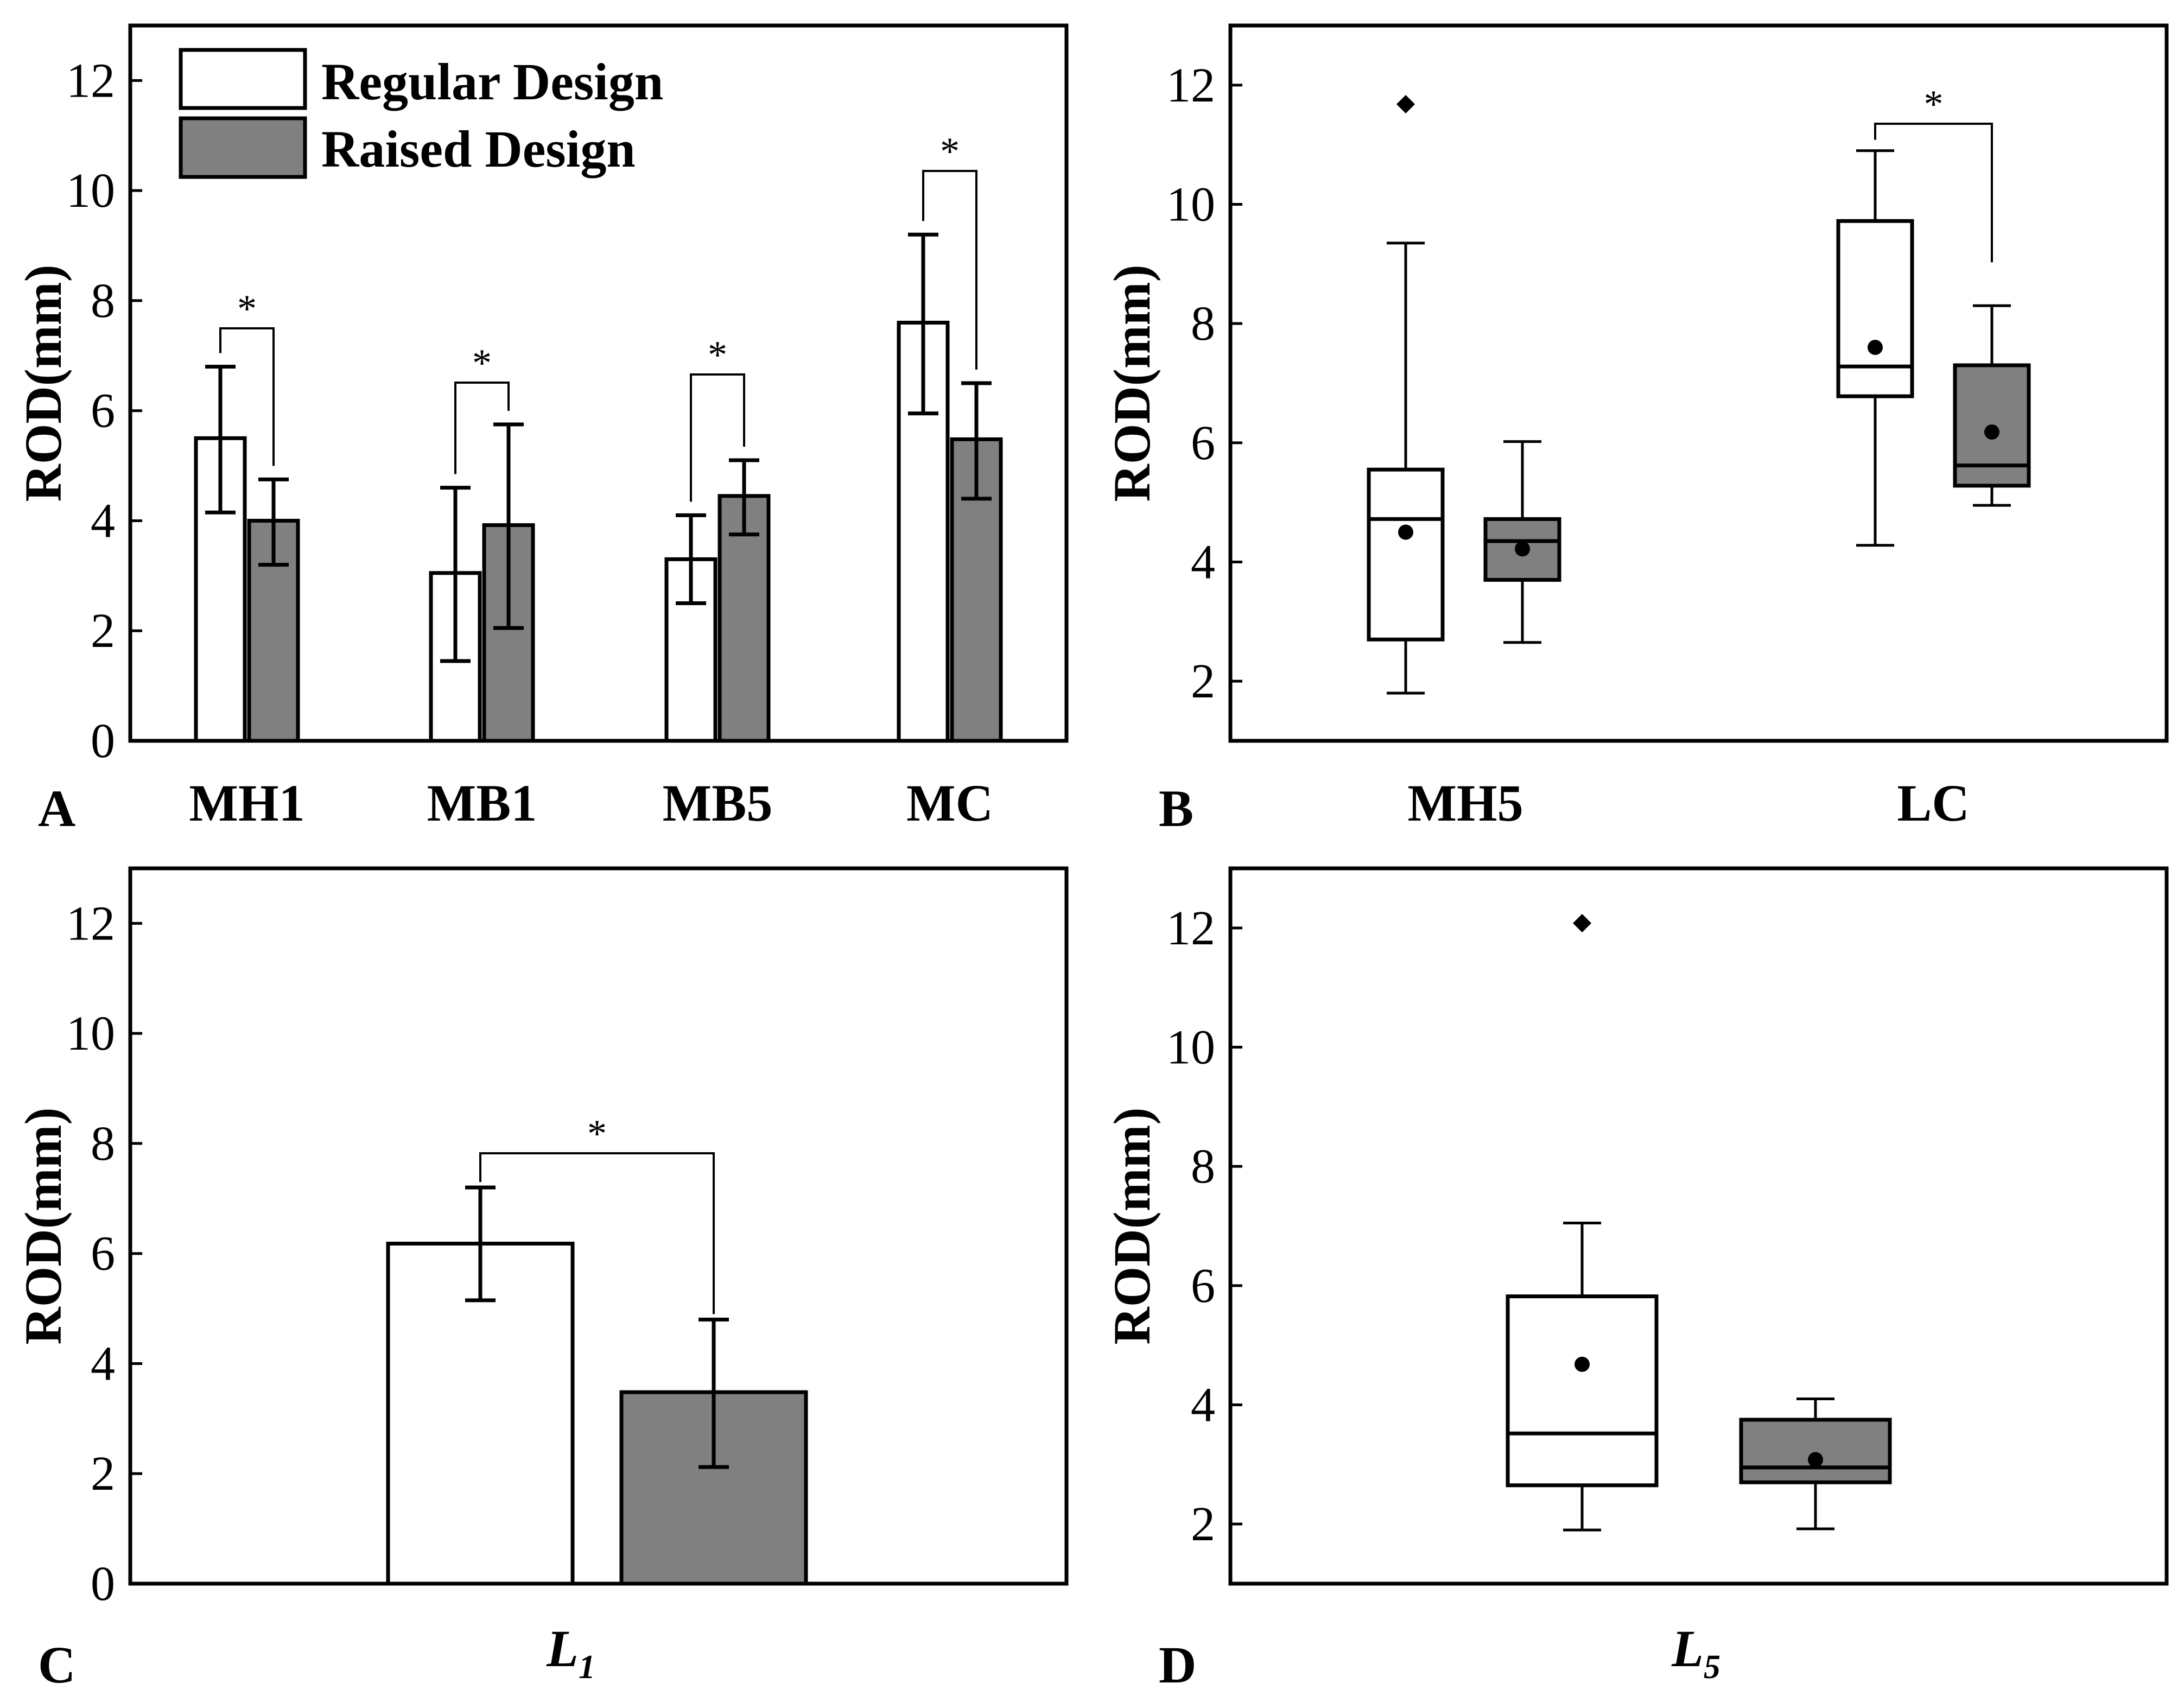  I want to click on panel-a-letter: A, so click(57, 808).